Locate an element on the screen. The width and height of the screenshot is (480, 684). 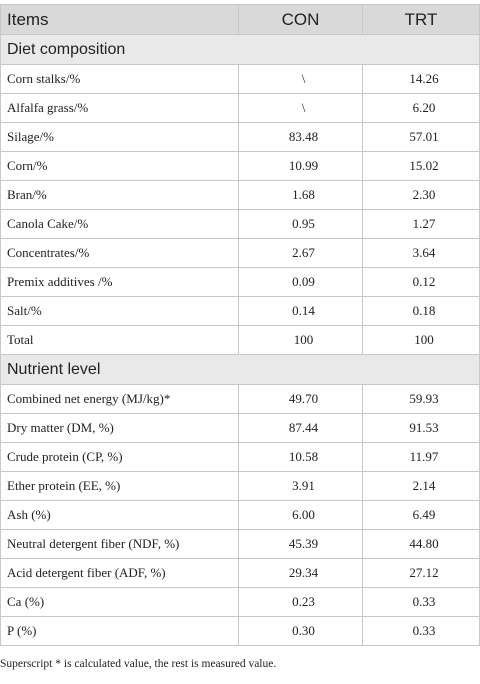
row-trt-value: 1.27 is located at coordinates (421, 224).